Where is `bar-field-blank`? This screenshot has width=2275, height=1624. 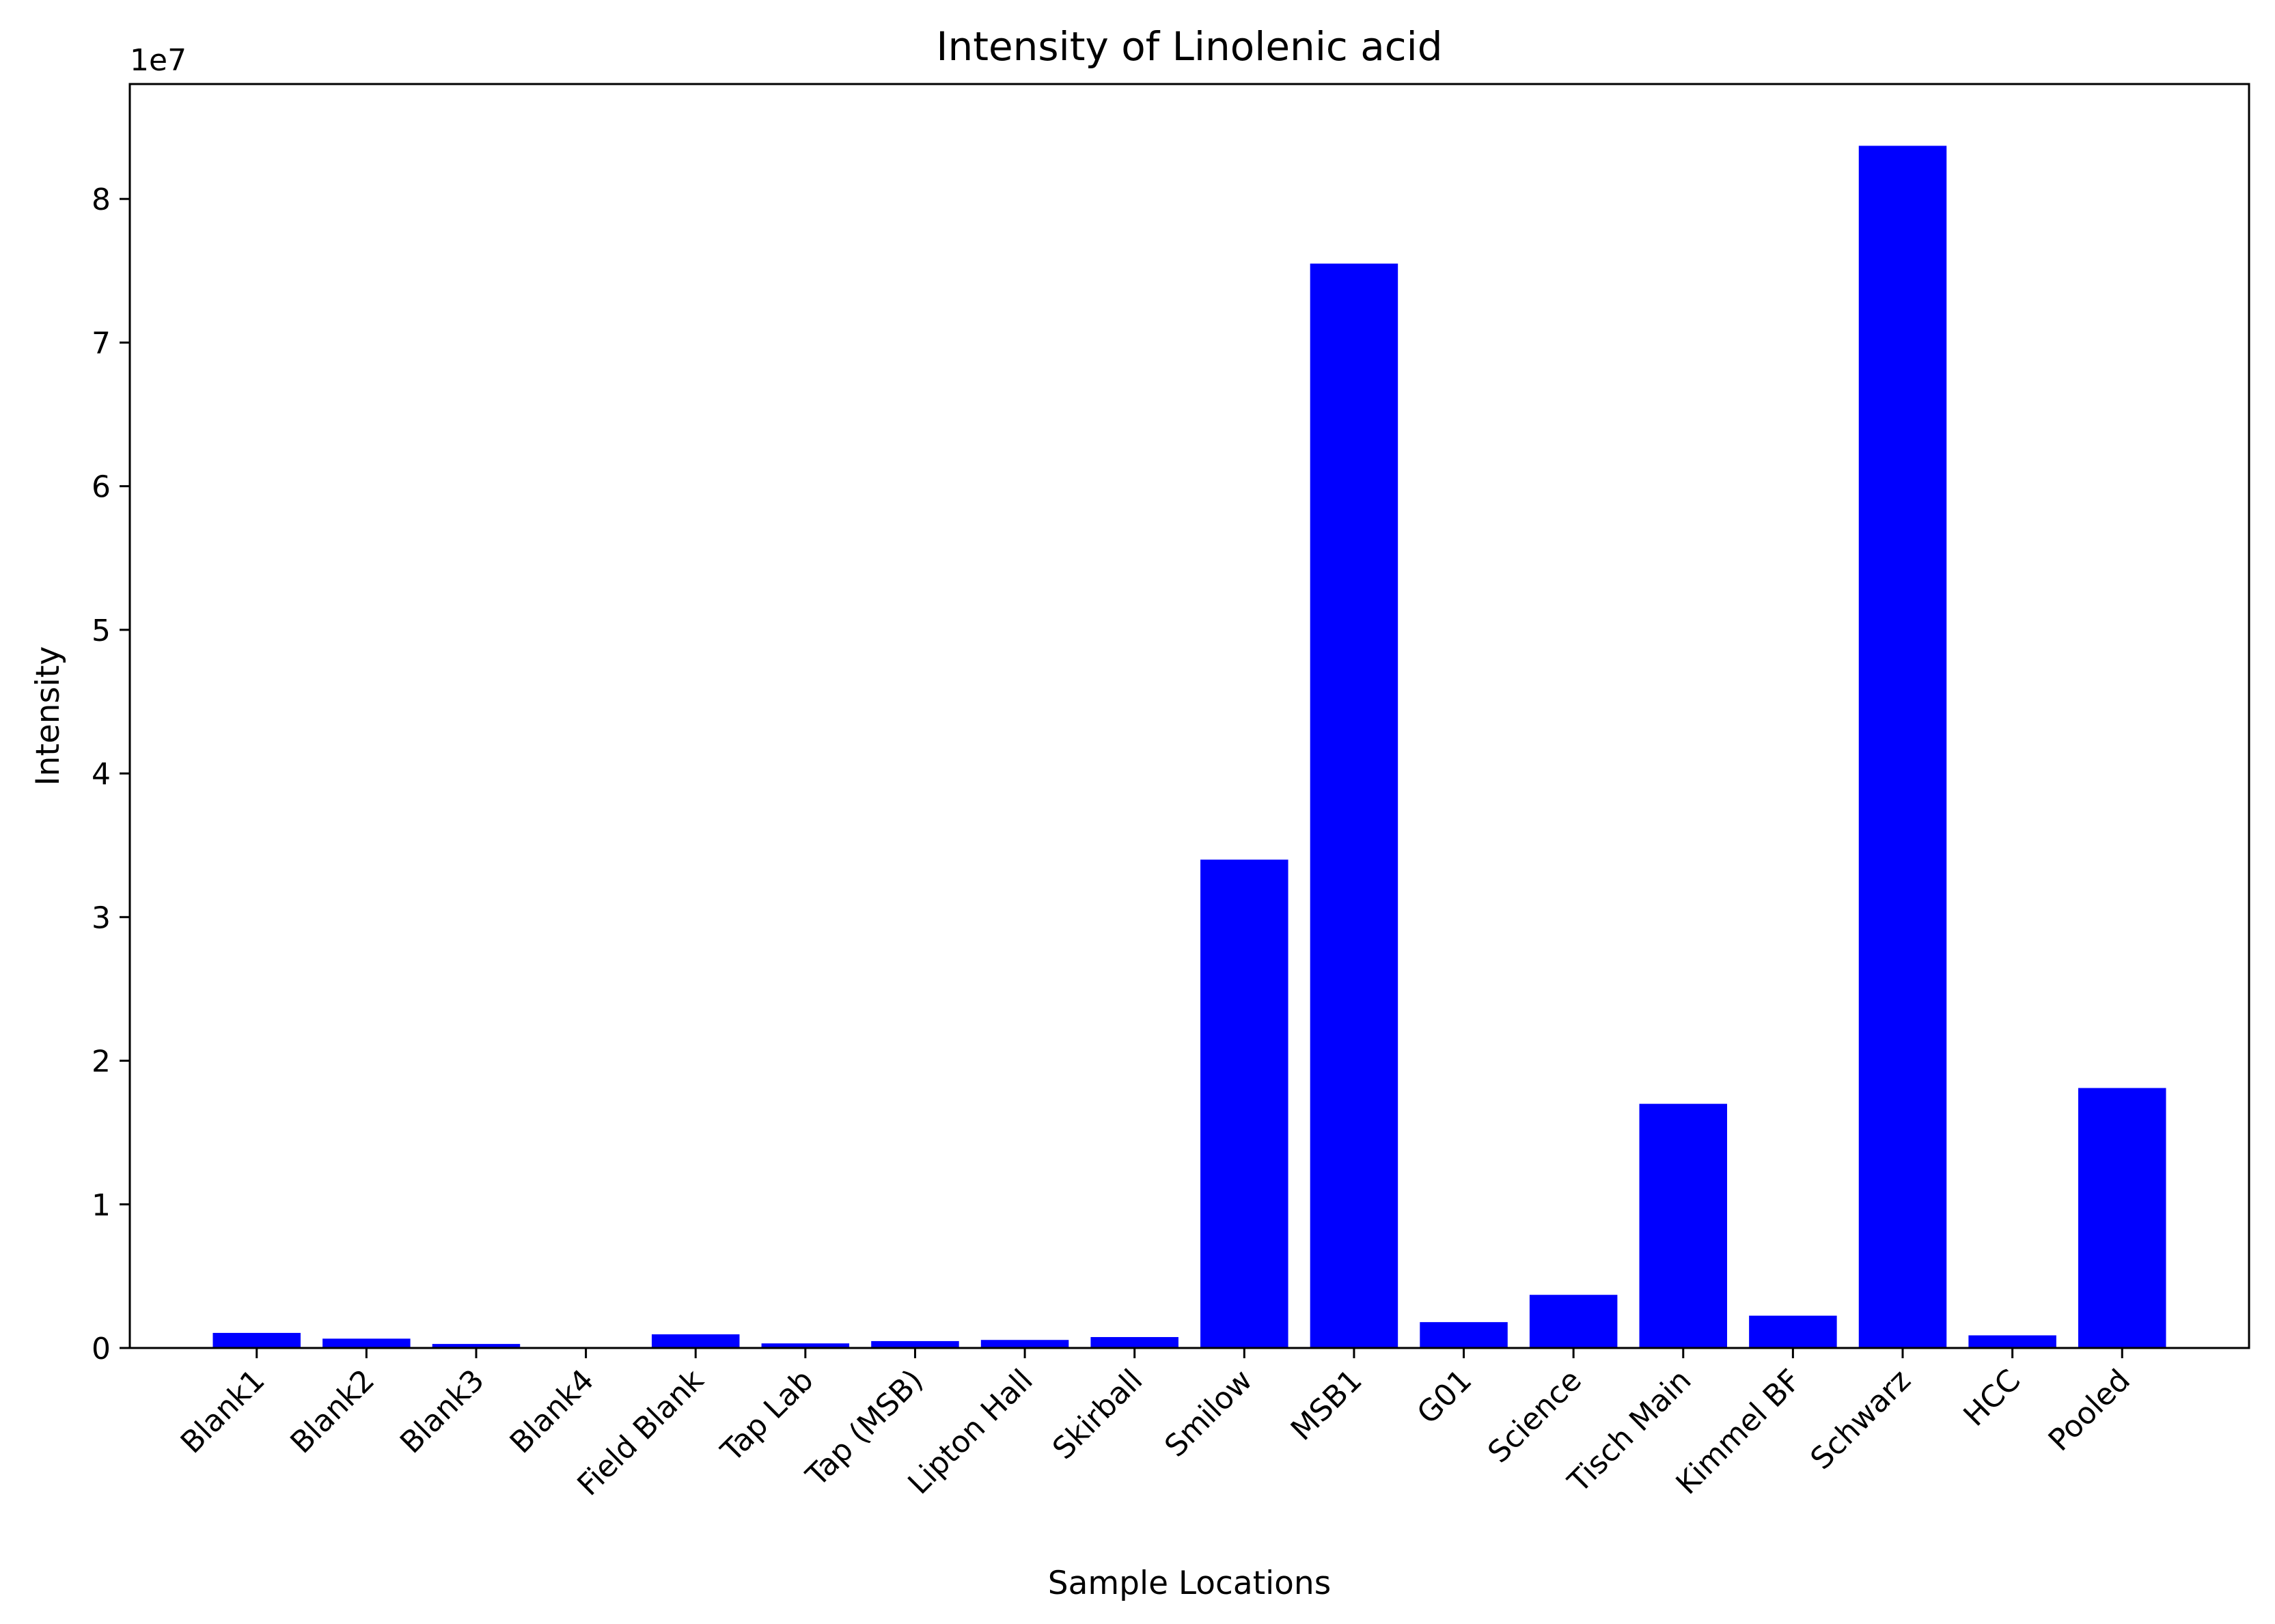 bar-field-blank is located at coordinates (695, 1341).